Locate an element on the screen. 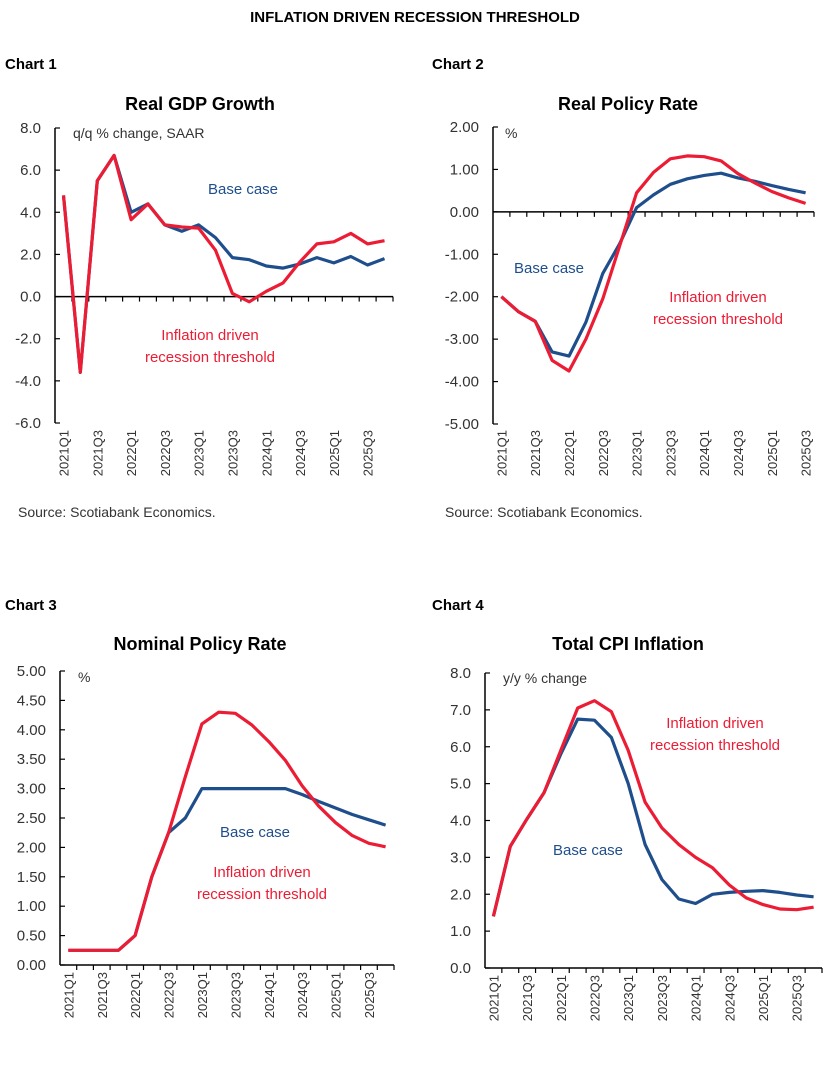 The image size is (830, 1072). y-tick-label: 1.00 is located at coordinates (31, 906).